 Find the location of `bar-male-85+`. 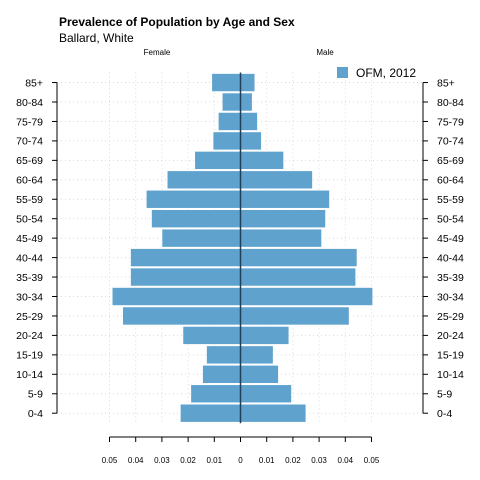

bar-male-85+ is located at coordinates (248, 83).